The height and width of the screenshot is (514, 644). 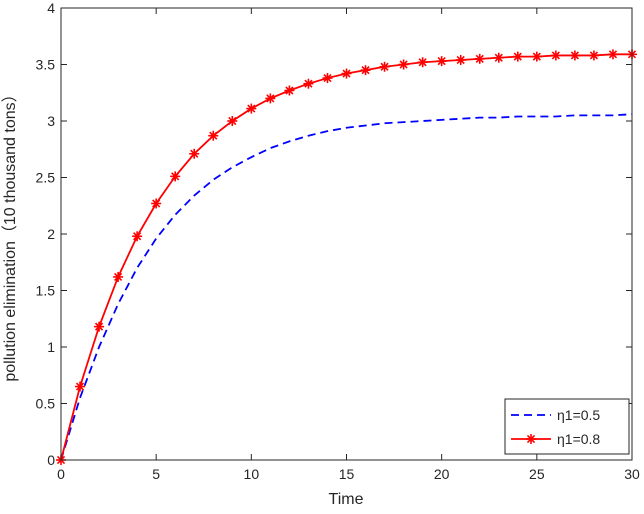 What do you see at coordinates (537, 474) in the screenshot?
I see `x-tick-label: 25` at bounding box center [537, 474].